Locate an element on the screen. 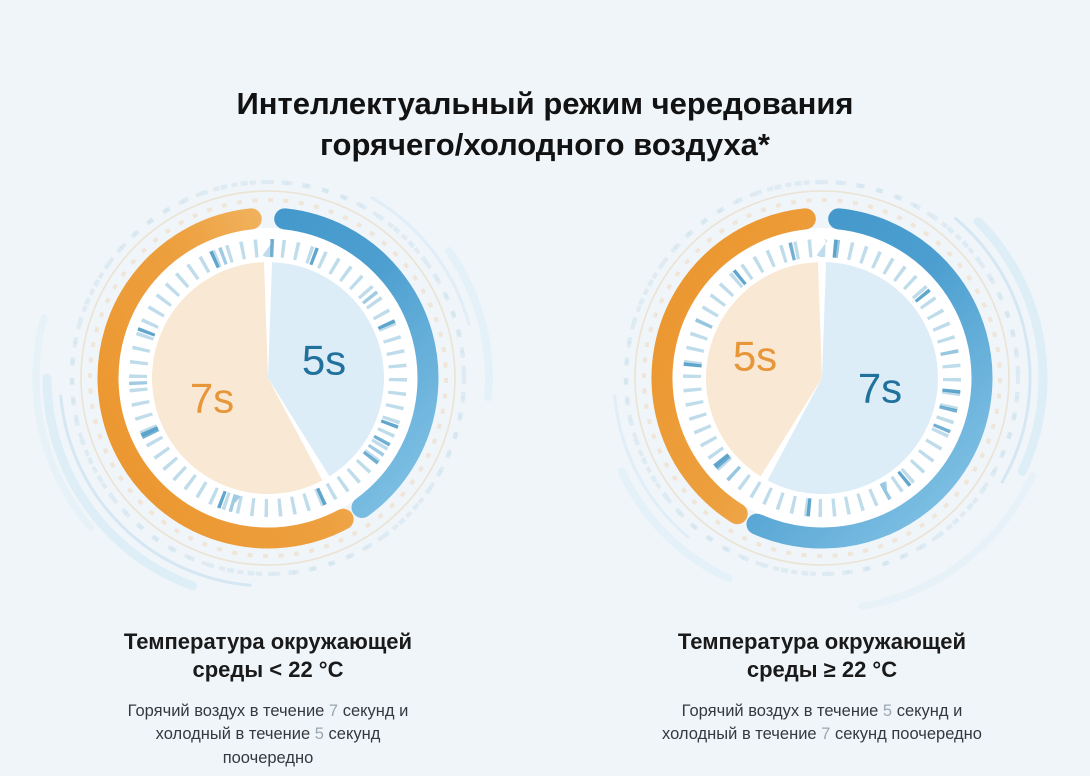 The width and height of the screenshot is (1090, 776). description-text: секунд is located at coordinates (352, 734).